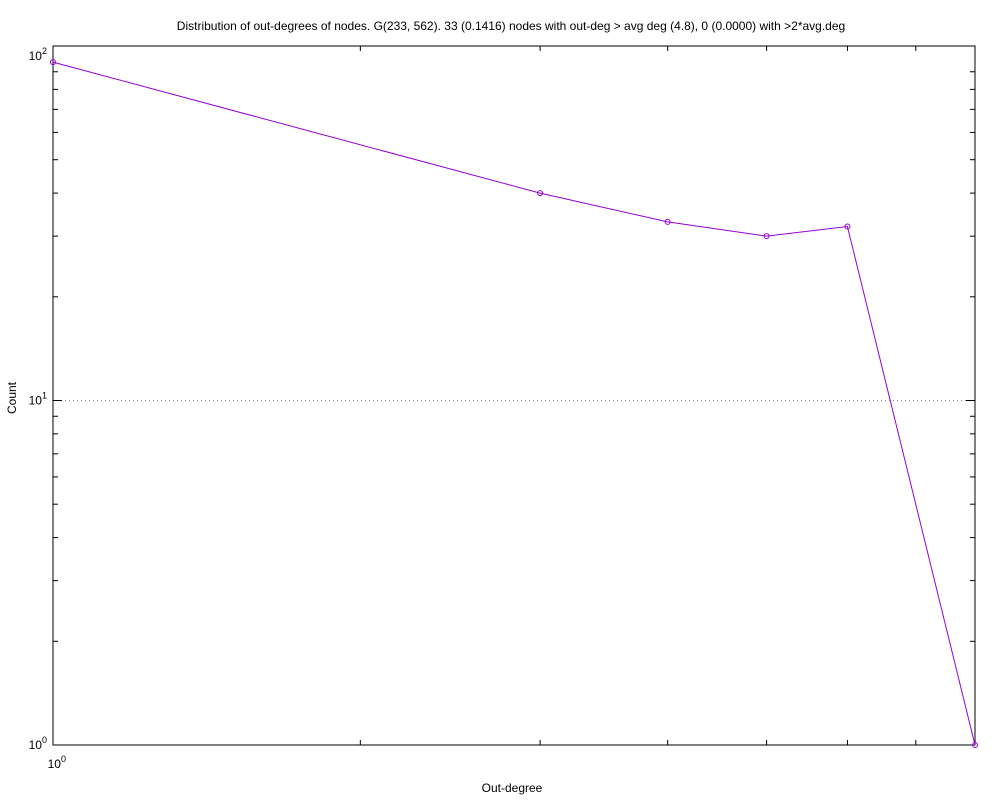 This screenshot has width=1000, height=800. Describe the element at coordinates (12, 397) in the screenshot. I see `y-axis-label: Count` at that location.